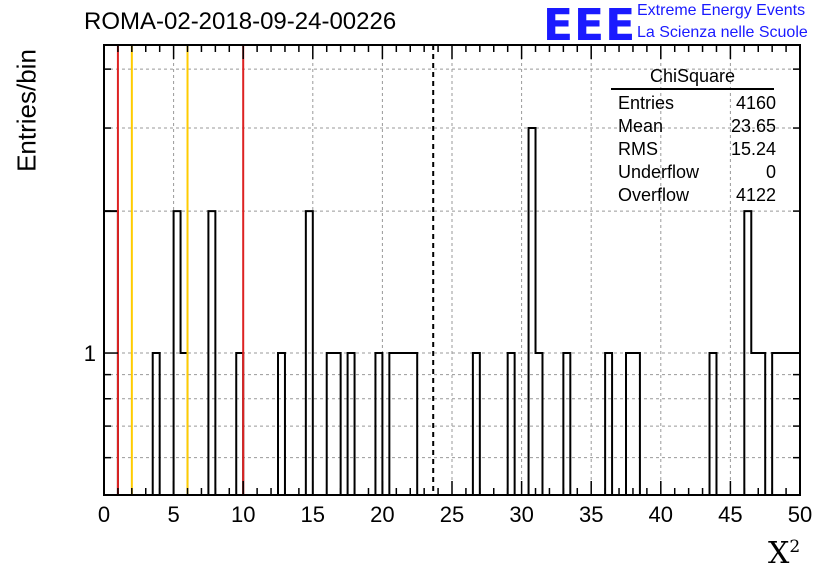 Image resolution: width=836 pixels, height=572 pixels. Describe the element at coordinates (532, 311) in the screenshot. I see `histogram-bin` at that location.